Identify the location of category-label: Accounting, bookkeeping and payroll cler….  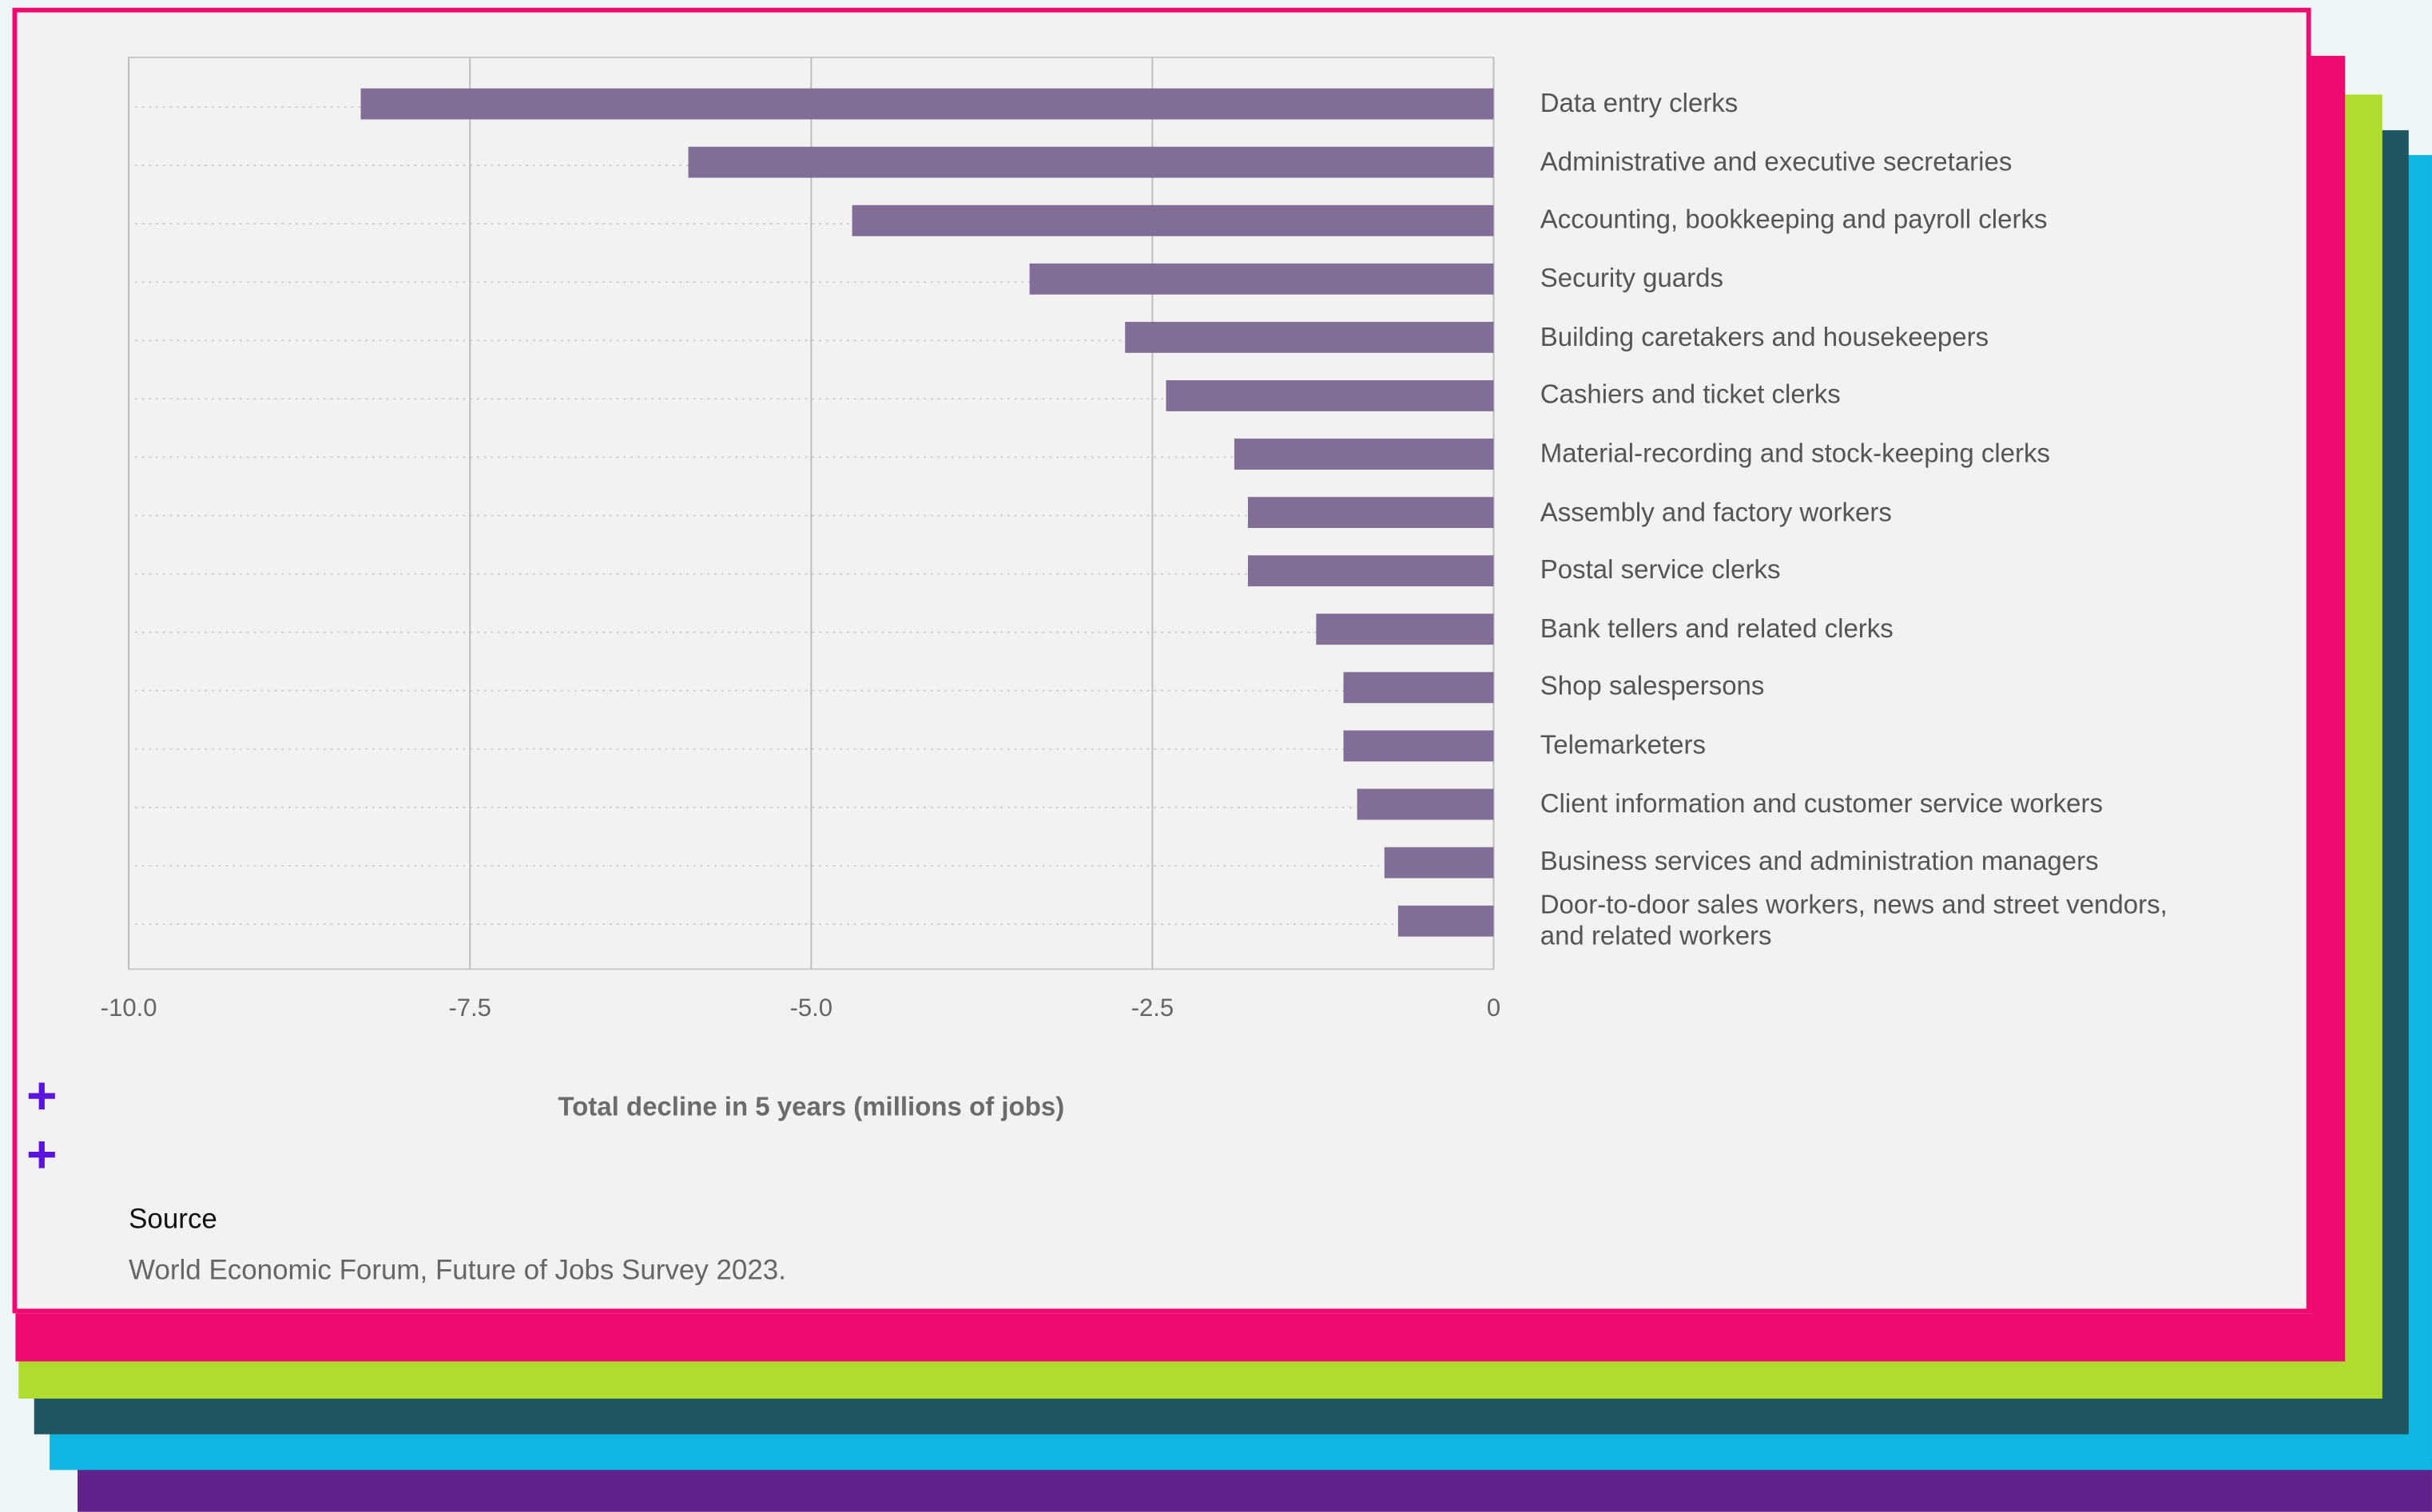
(1794, 219).